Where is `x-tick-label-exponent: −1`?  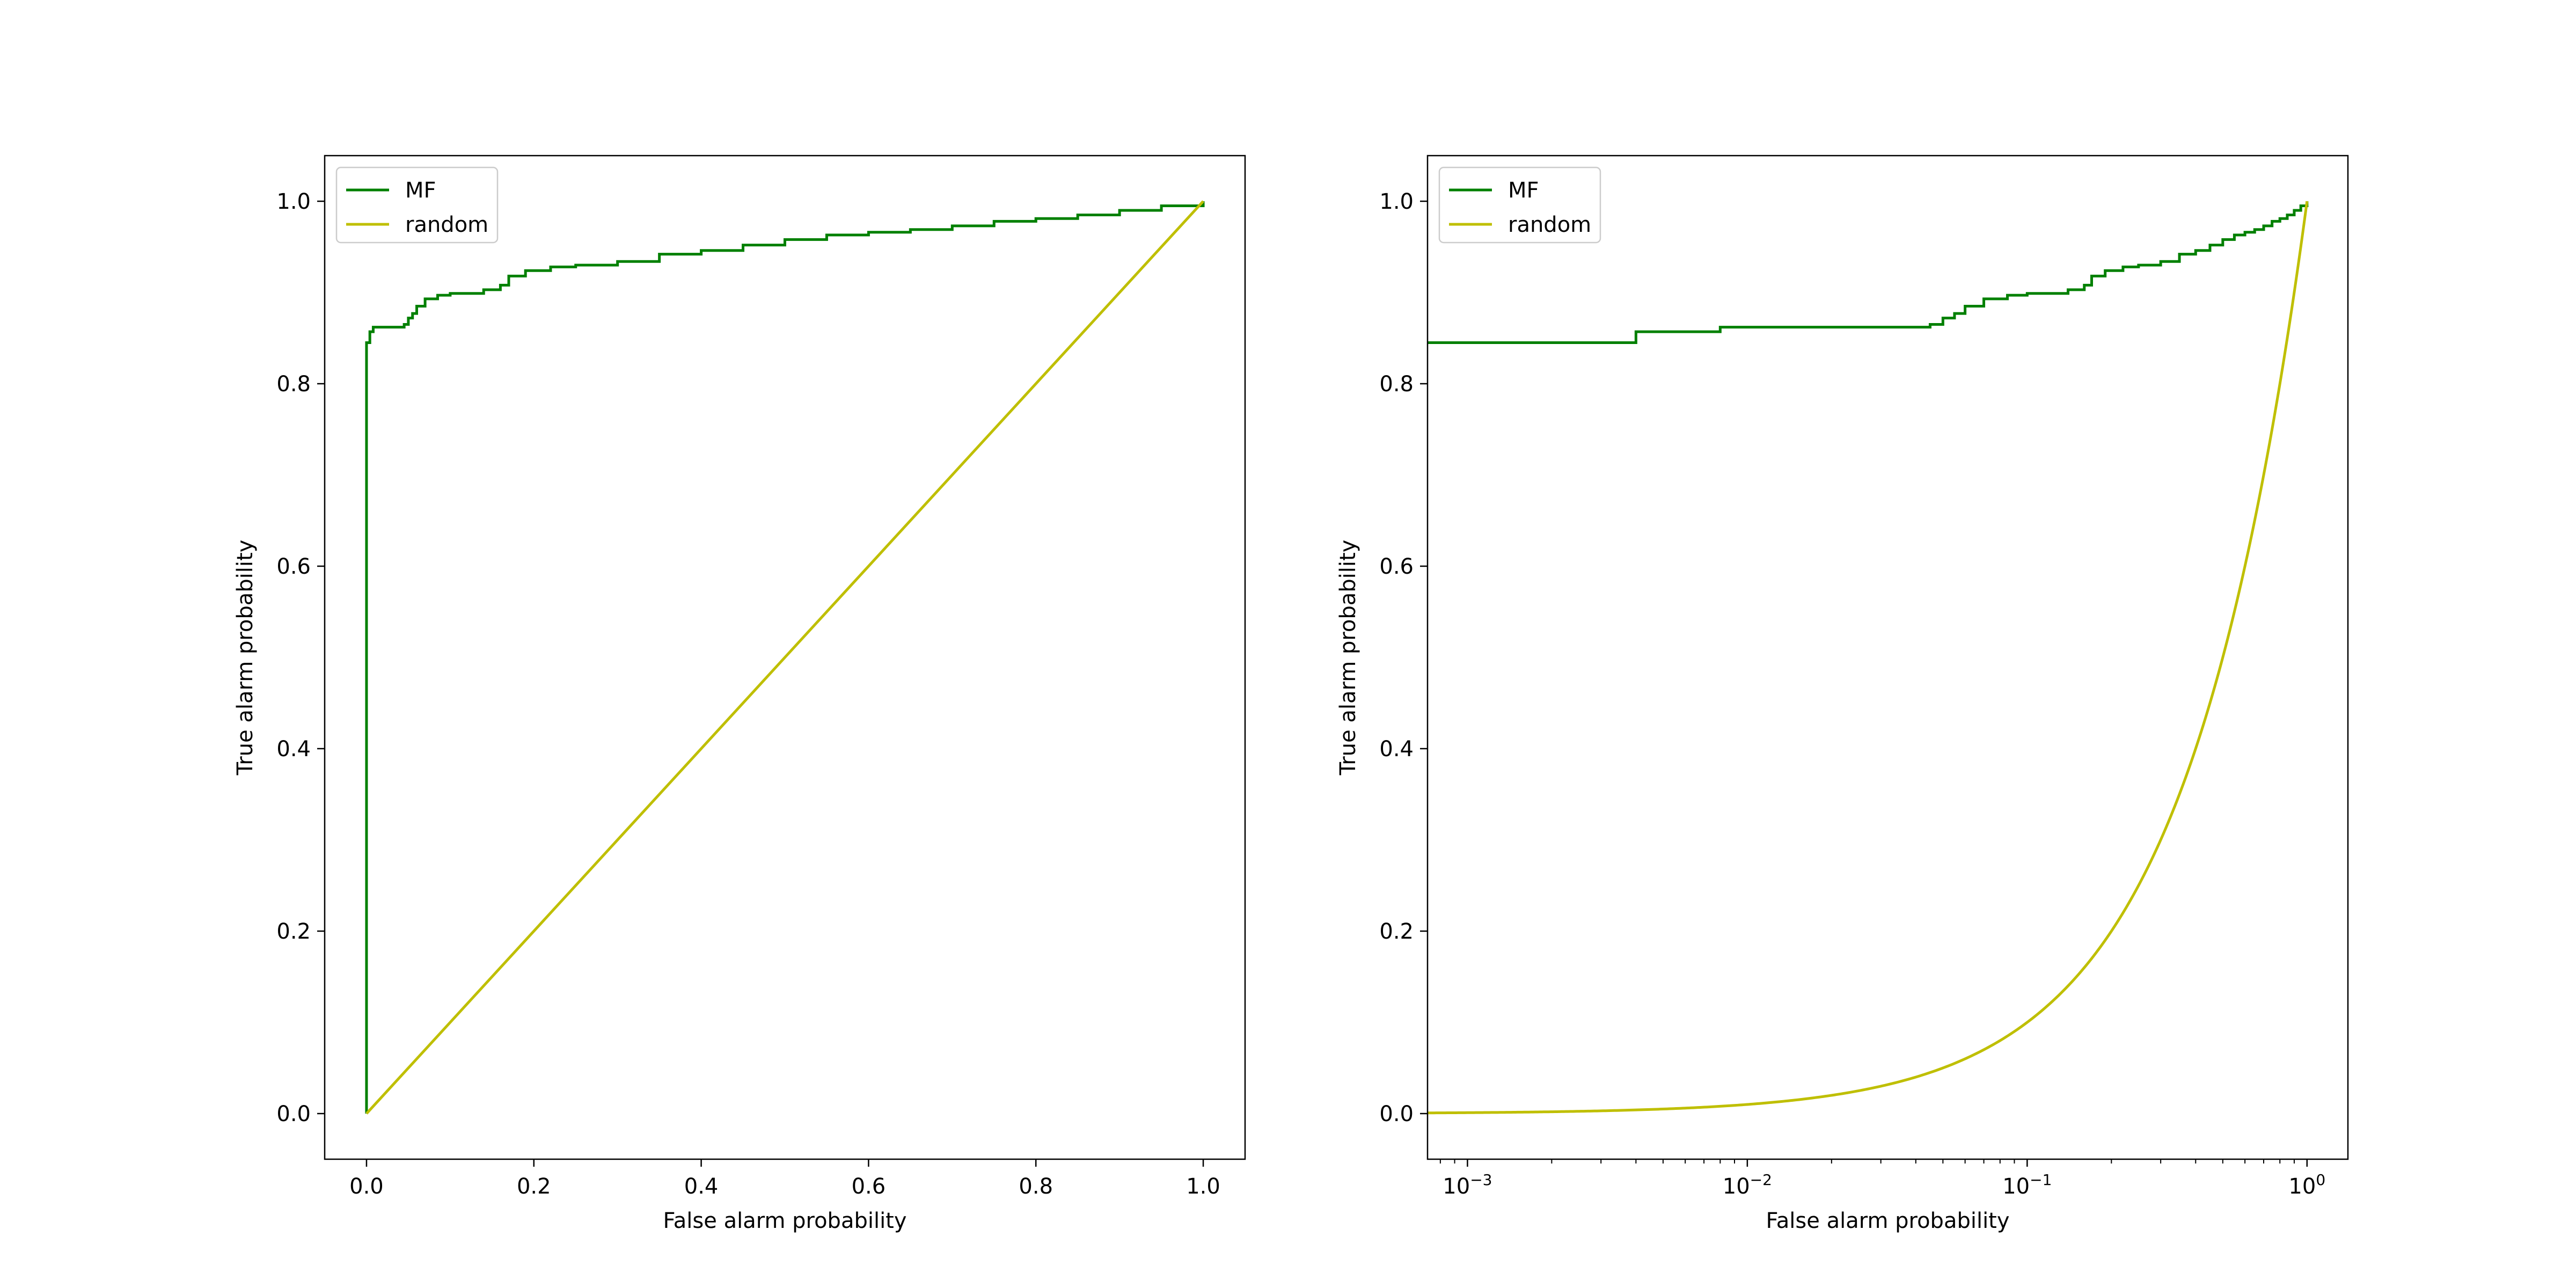
x-tick-label-exponent: −1 is located at coordinates (2041, 1180).